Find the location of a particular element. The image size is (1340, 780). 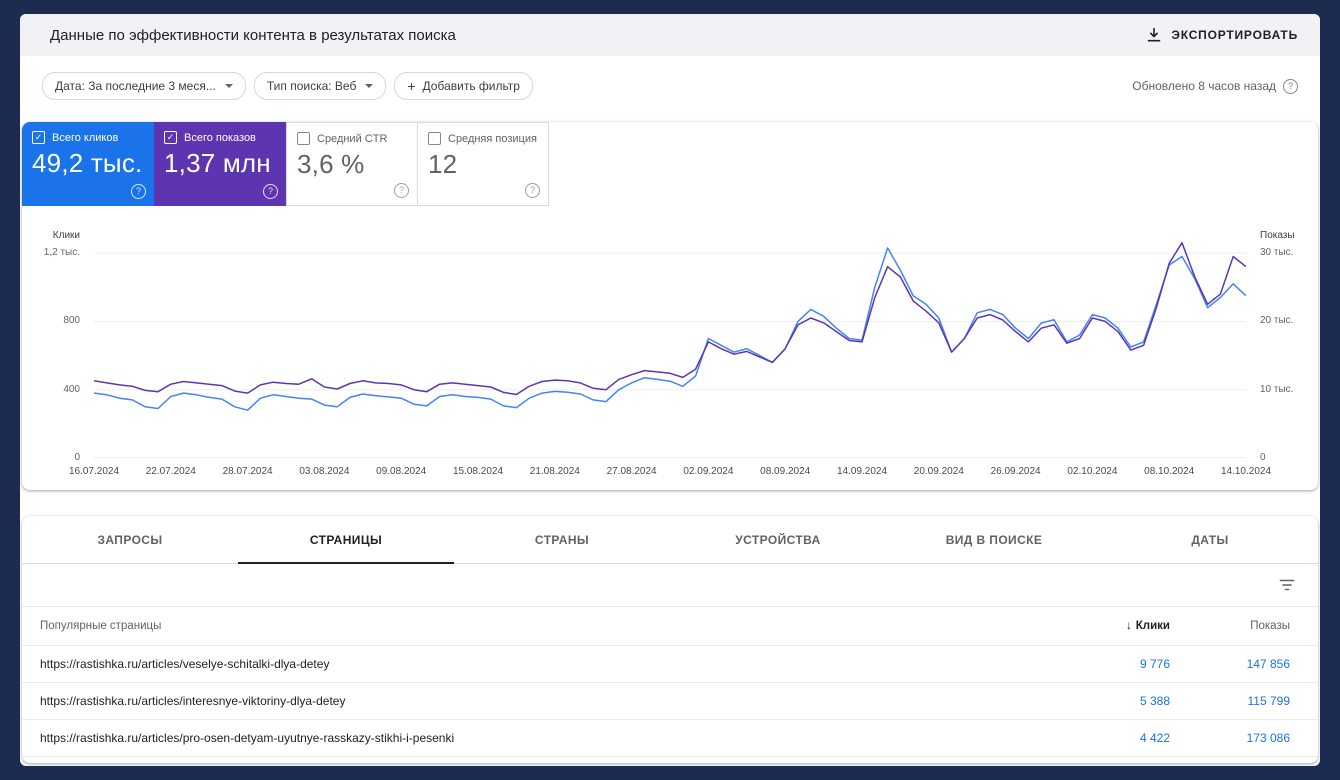

export-button: ЭКСПОРТИРОВАТЬ is located at coordinates (1222, 35).